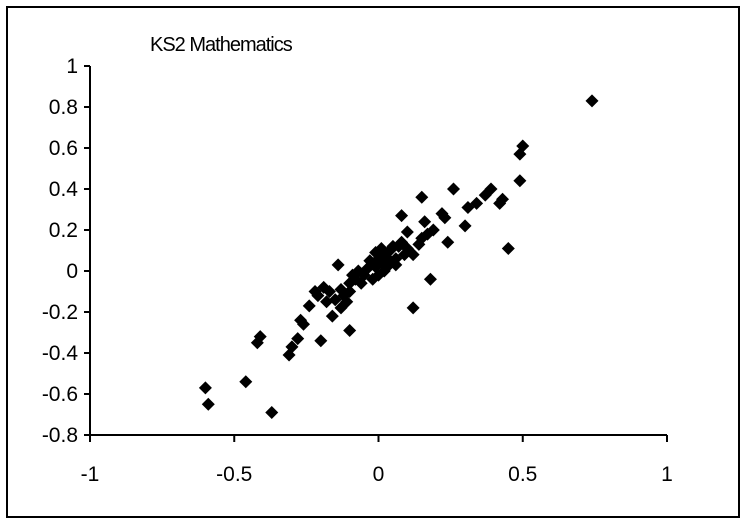 Image resolution: width=747 pixels, height=526 pixels. I want to click on y-tick-label: -0.6, so click(60, 394).